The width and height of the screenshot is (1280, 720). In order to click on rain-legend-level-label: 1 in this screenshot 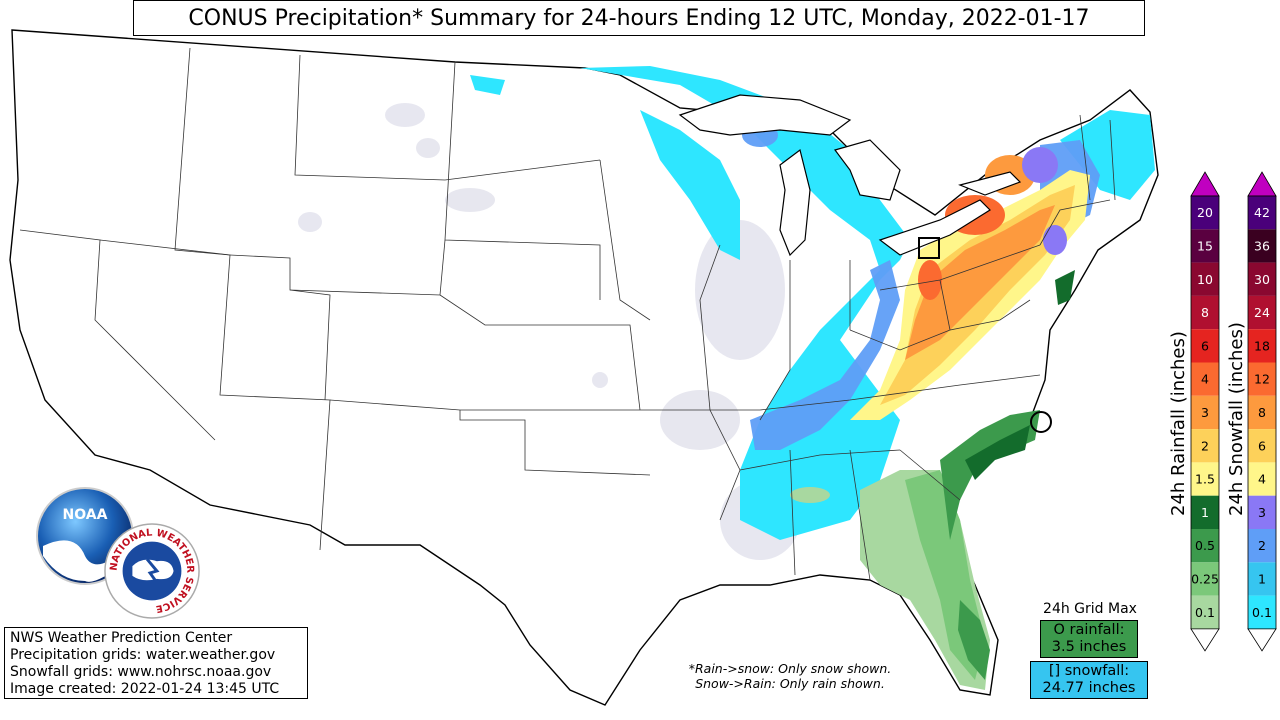, I will do `click(1205, 512)`.